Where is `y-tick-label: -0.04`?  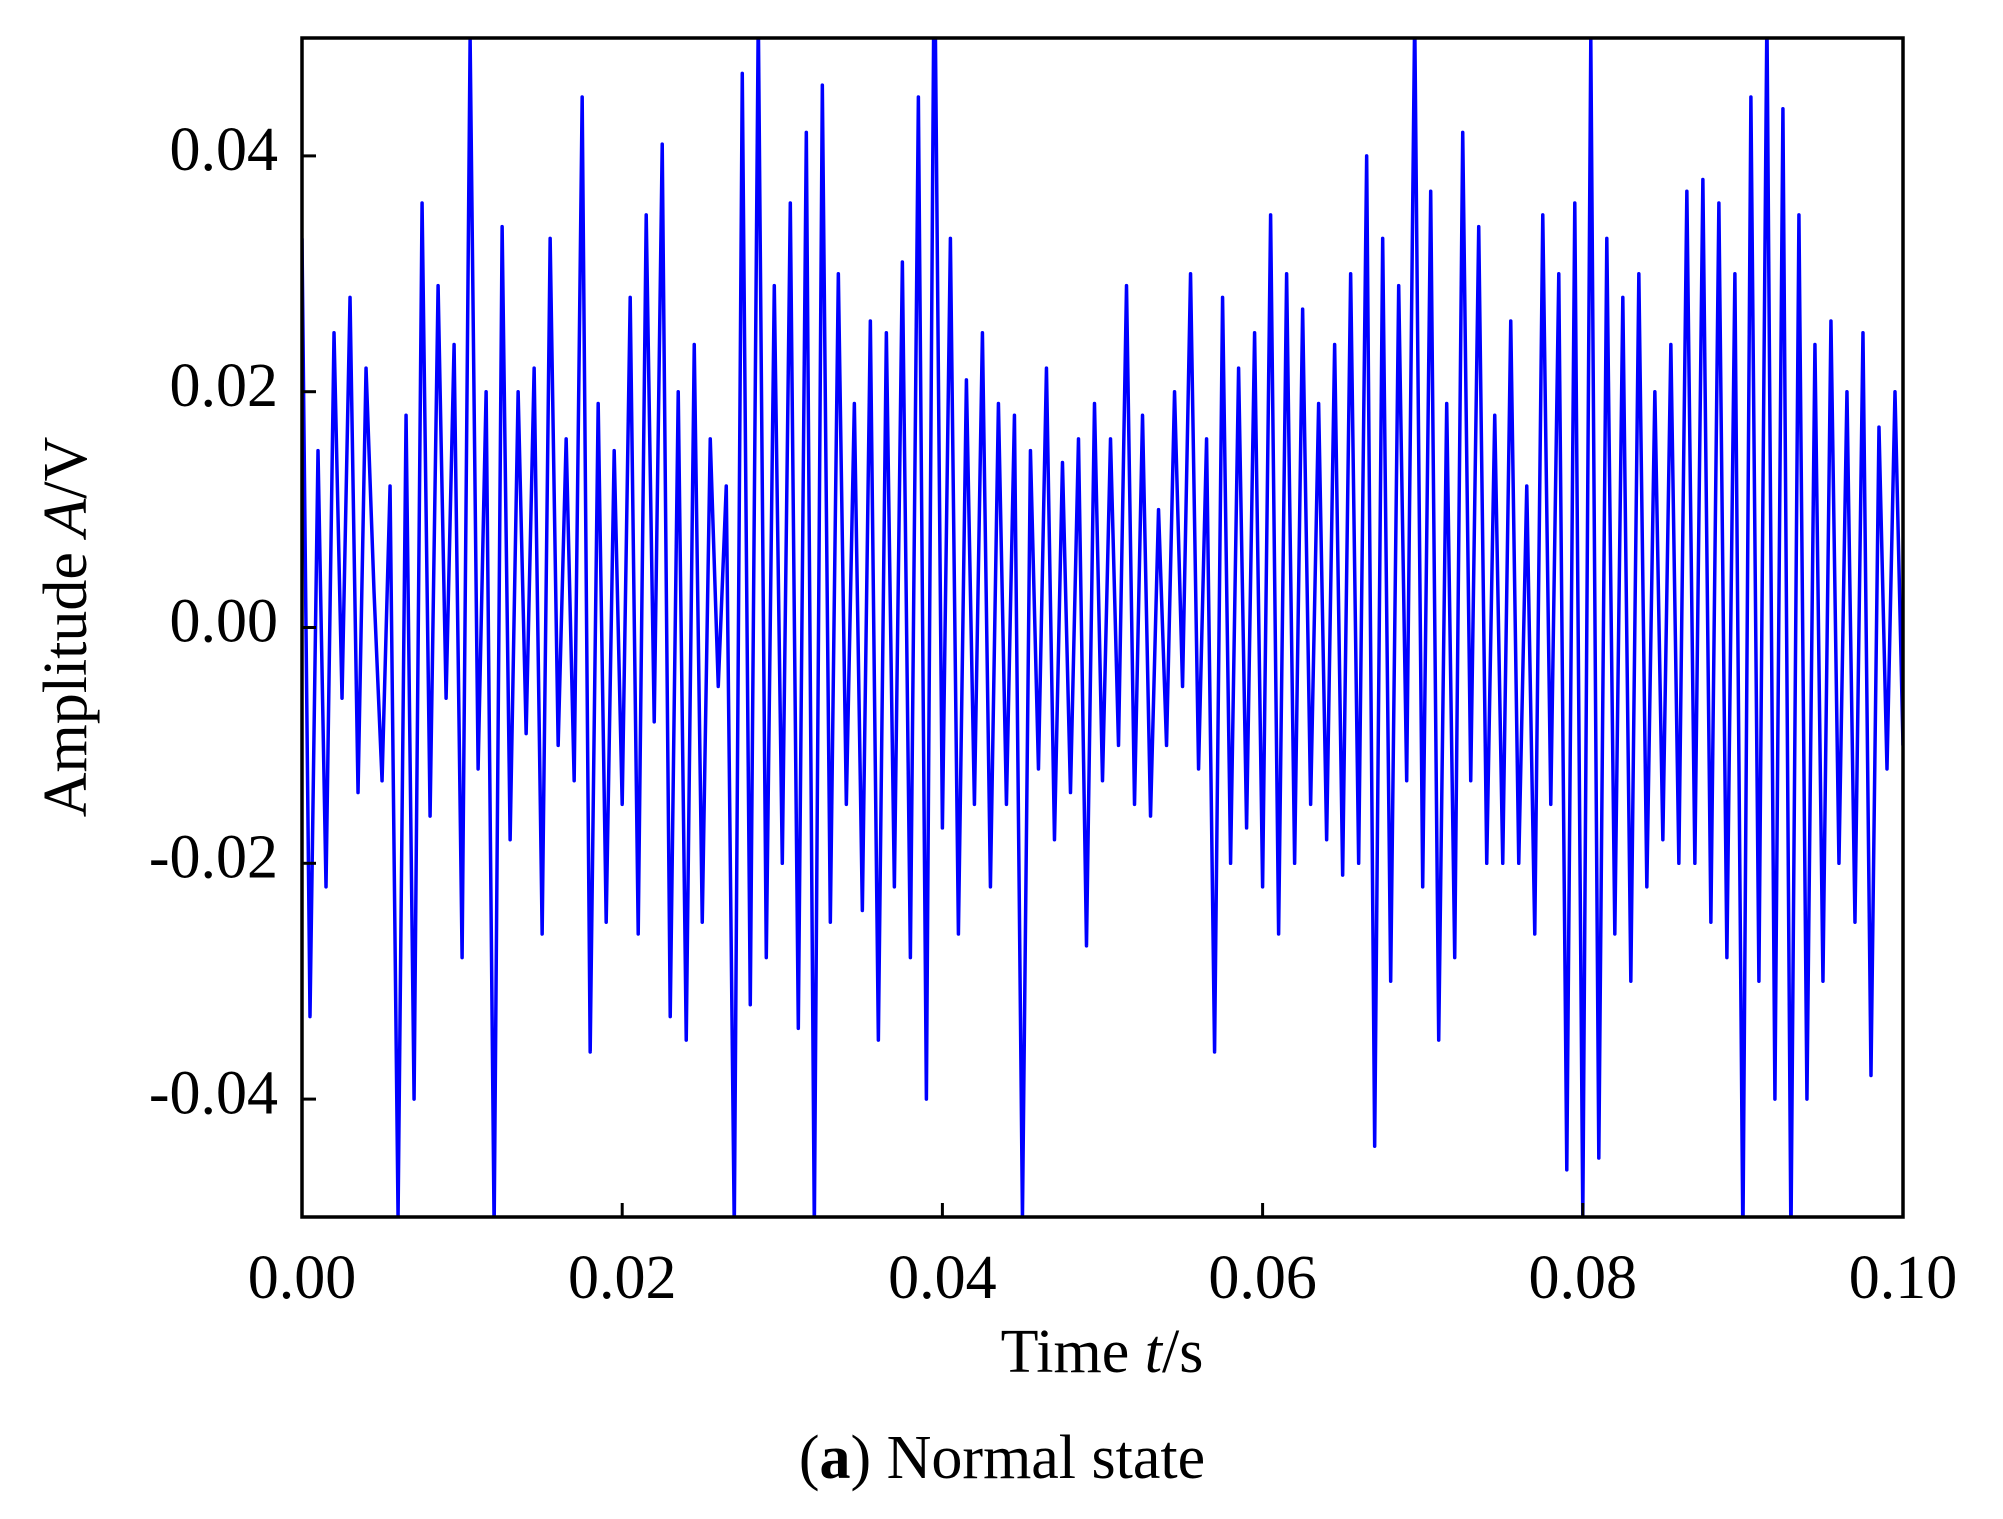 y-tick-label: -0.04 is located at coordinates (213, 1093).